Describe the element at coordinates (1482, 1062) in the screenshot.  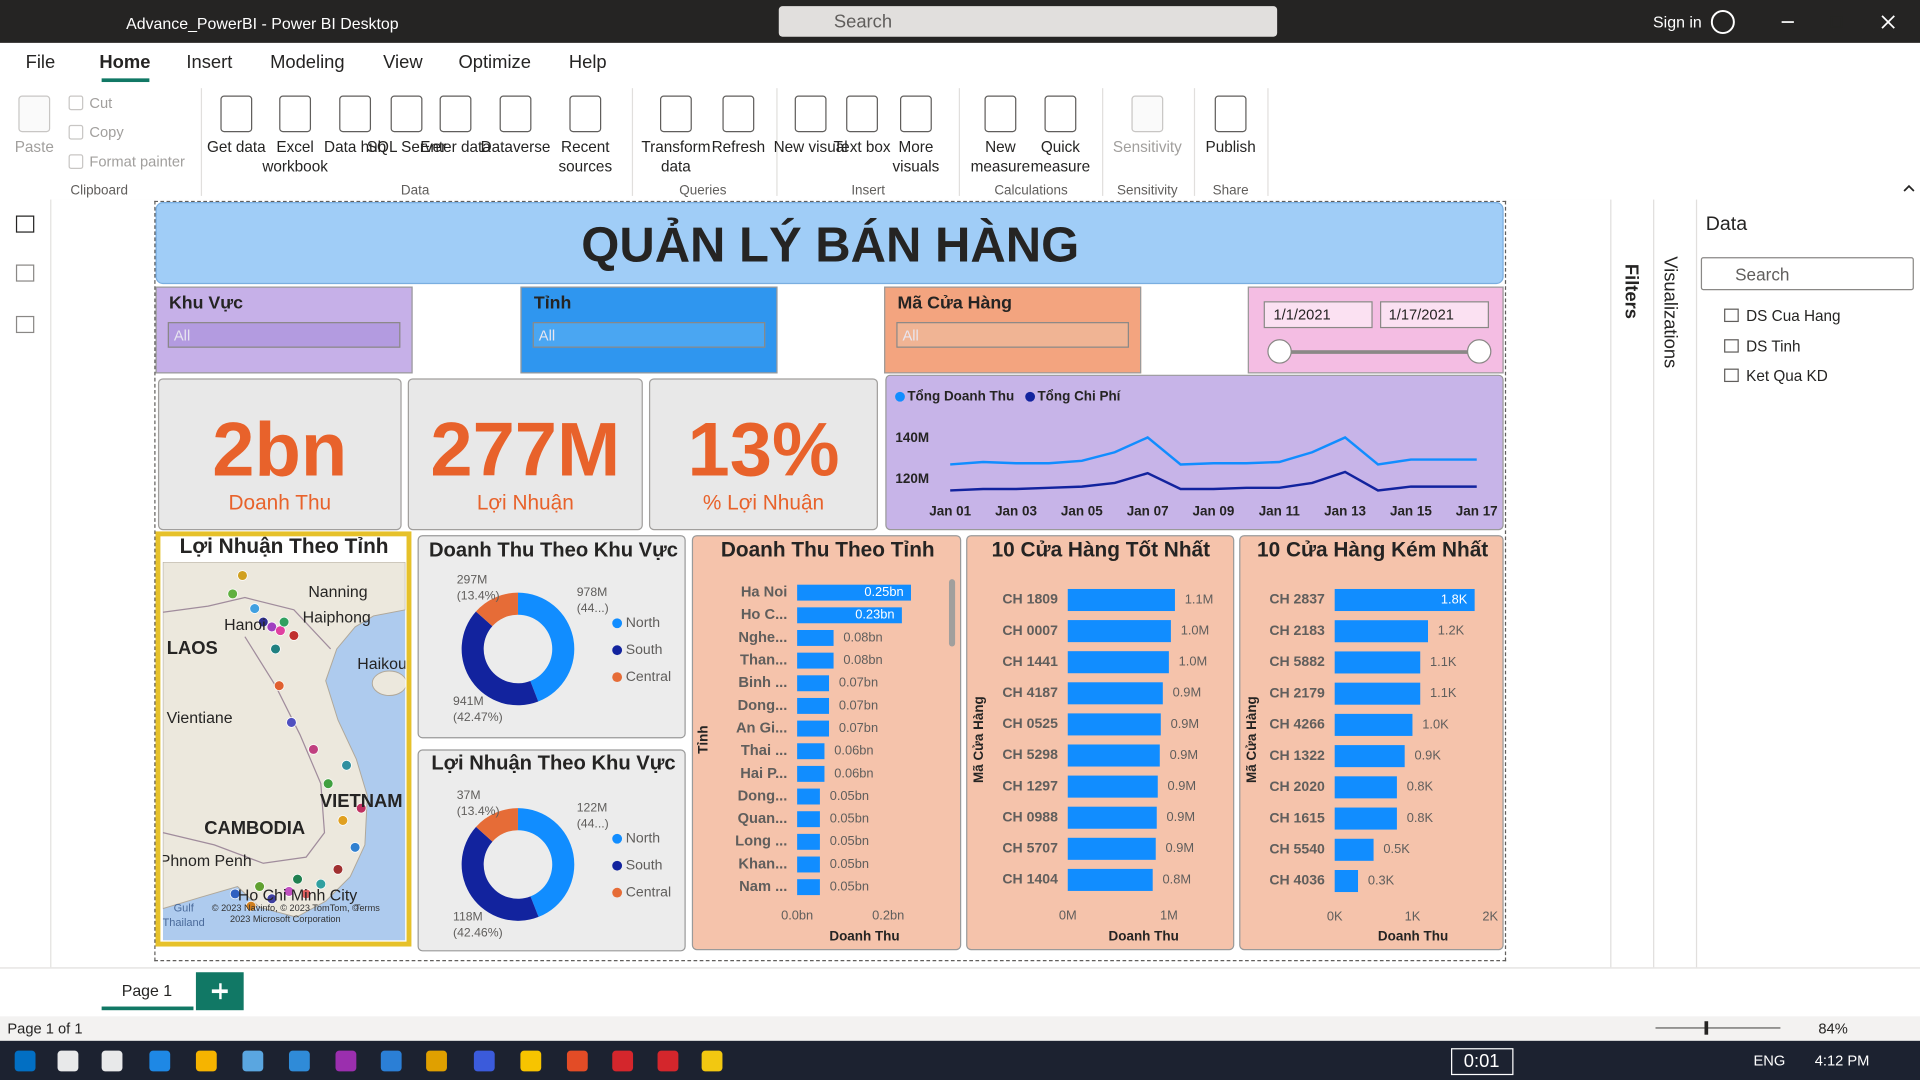
I see `timer-box` at that location.